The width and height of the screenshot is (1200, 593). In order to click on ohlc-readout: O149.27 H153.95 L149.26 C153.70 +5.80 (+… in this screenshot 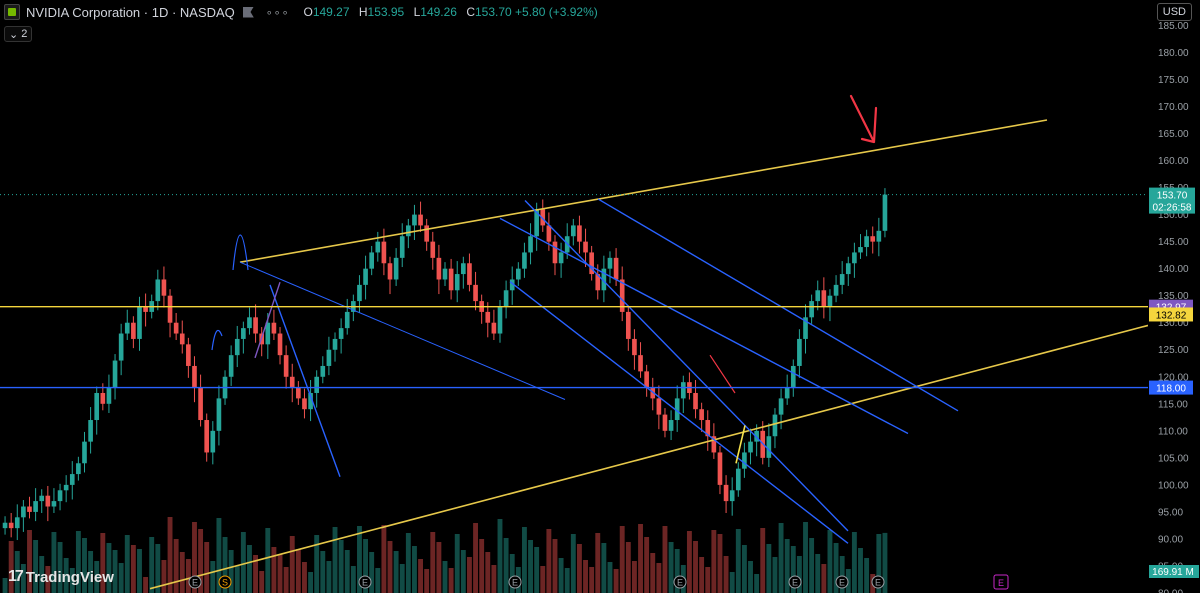, I will do `click(450, 12)`.